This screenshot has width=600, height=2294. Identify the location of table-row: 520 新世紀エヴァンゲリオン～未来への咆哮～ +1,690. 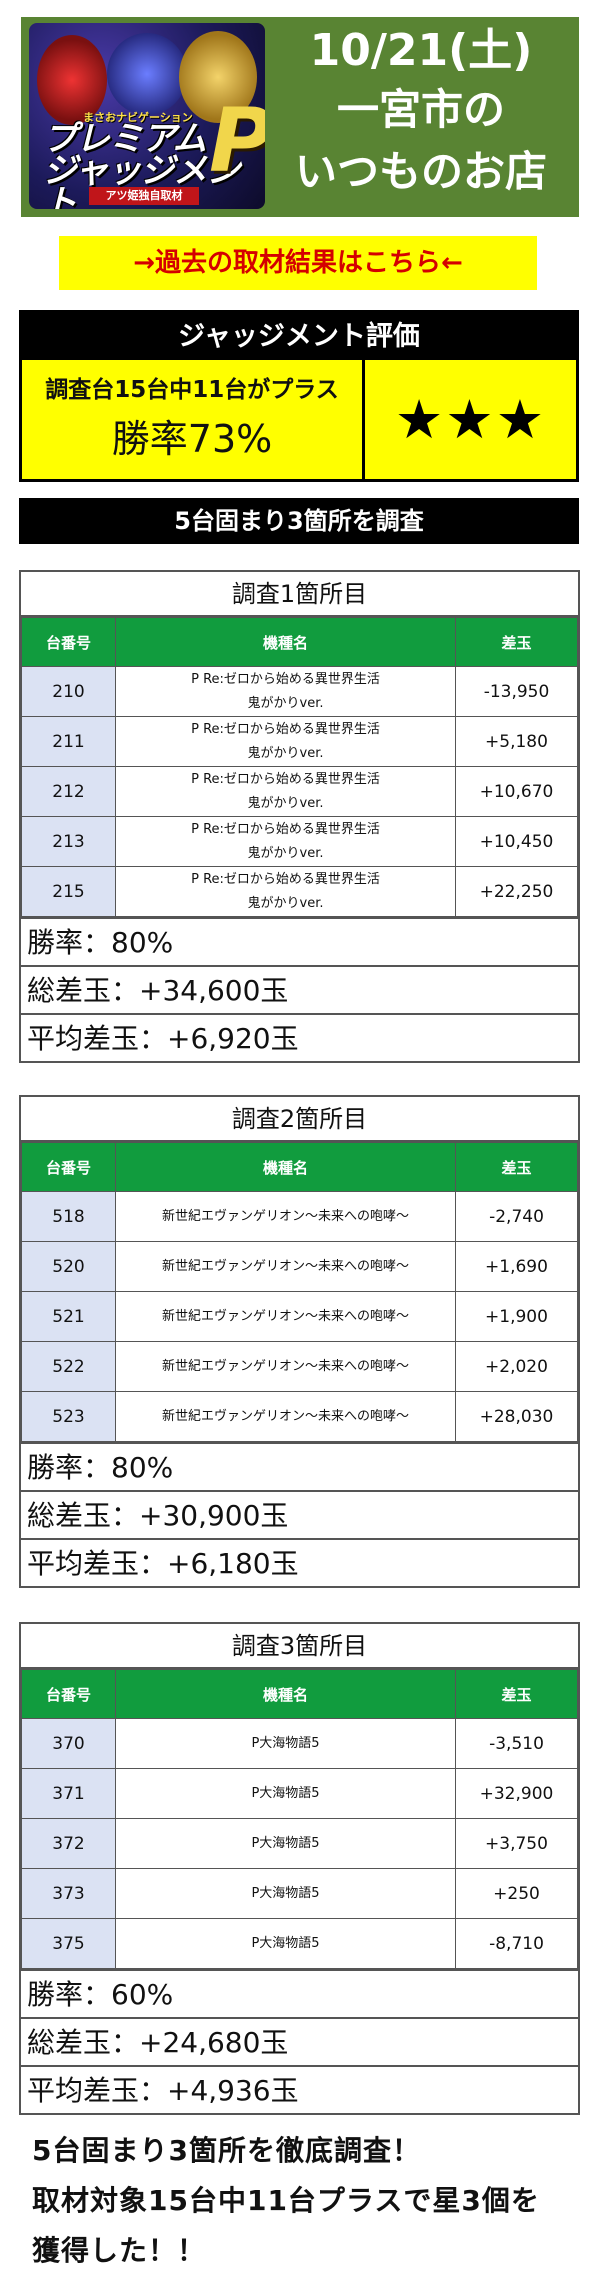
(299, 1266).